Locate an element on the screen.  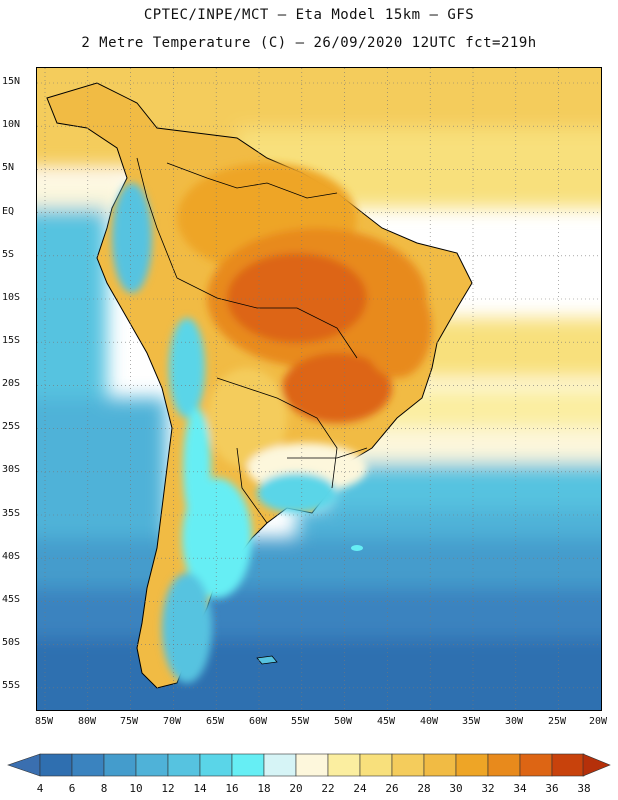
colorbar-label: 24 is located at coordinates (360, 788).